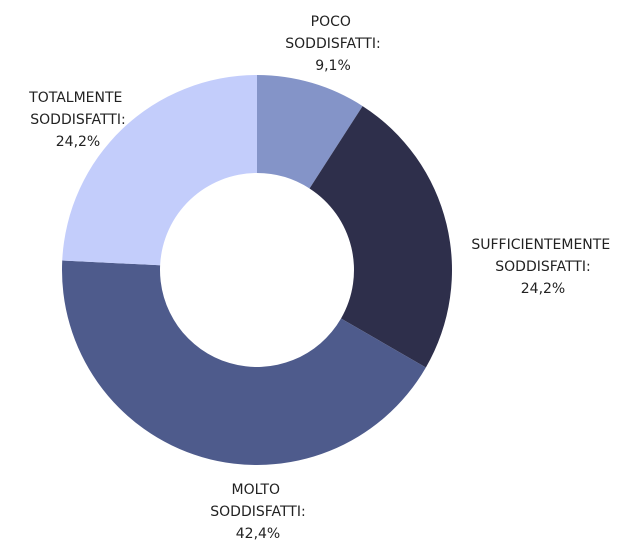 This screenshot has height=540, width=622. What do you see at coordinates (257, 501) in the screenshot?
I see `slice-label: MOLTO SODDISFATTI:` at bounding box center [257, 501].